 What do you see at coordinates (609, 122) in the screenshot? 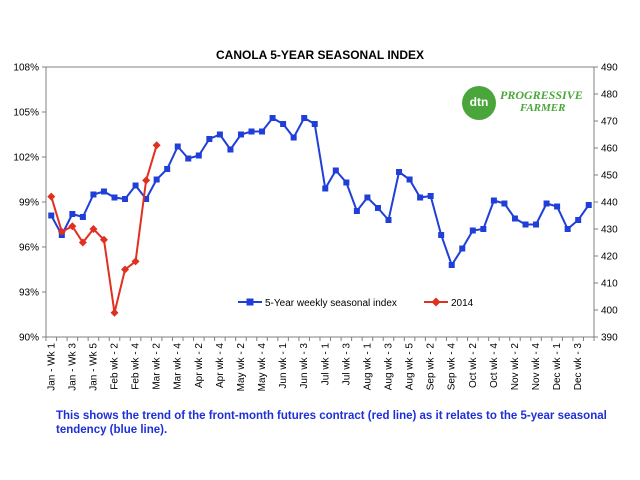
I see `right-tick-label: 470` at bounding box center [609, 122].